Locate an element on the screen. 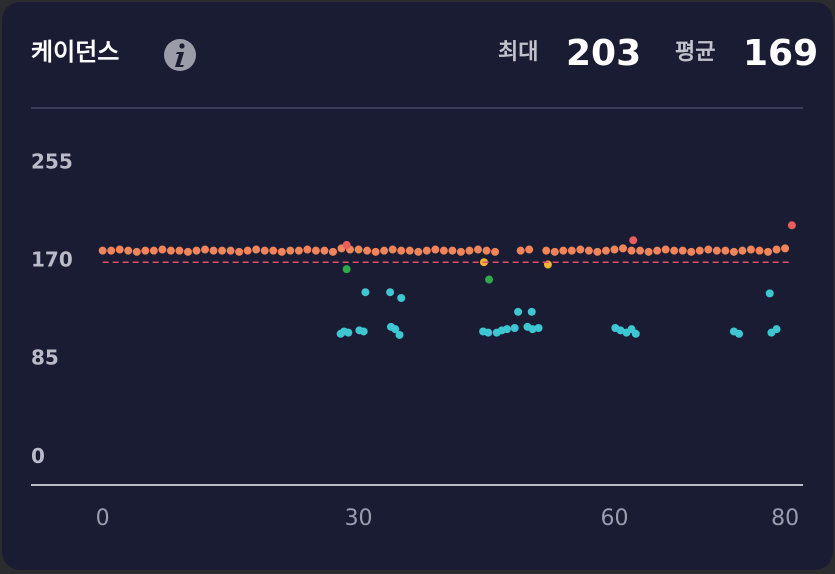 This screenshot has width=835, height=574. info-icon is located at coordinates (180, 55).